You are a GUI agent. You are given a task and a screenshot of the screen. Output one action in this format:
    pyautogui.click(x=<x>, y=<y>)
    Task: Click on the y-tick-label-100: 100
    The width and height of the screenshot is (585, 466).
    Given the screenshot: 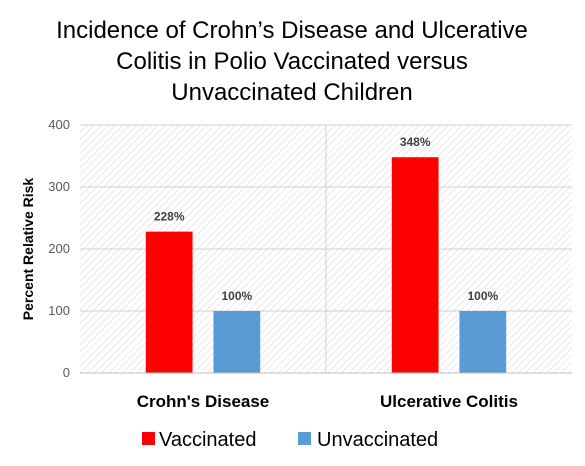 What is the action you would take?
    pyautogui.click(x=59, y=310)
    